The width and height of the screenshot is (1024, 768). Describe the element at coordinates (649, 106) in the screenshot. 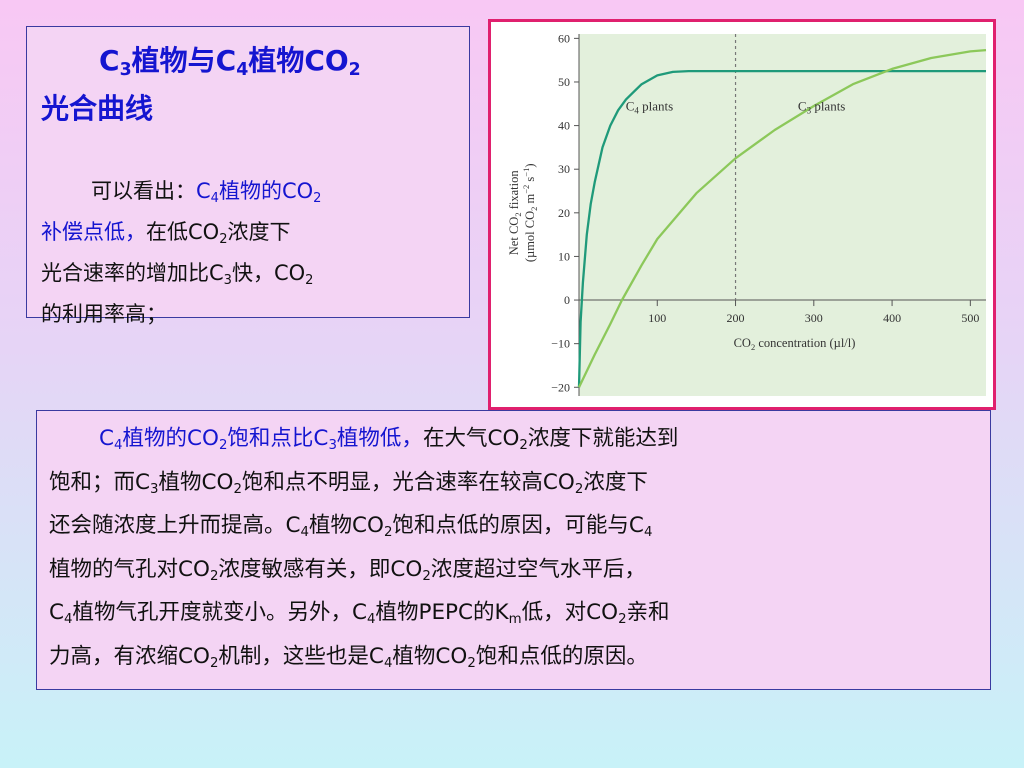

I see `c4-series-label: C4 plants` at that location.